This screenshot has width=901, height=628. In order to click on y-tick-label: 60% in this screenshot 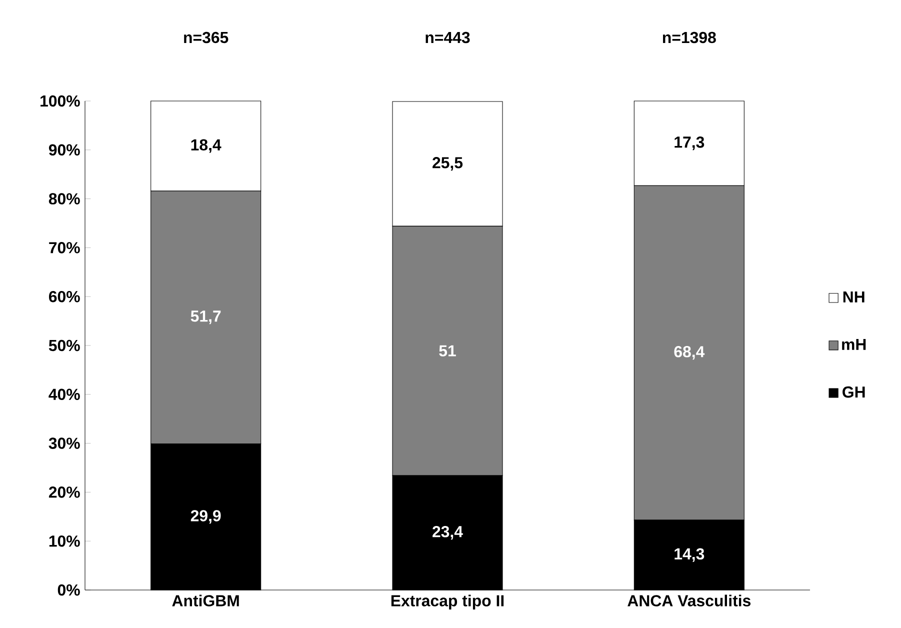, I will do `click(64, 296)`.